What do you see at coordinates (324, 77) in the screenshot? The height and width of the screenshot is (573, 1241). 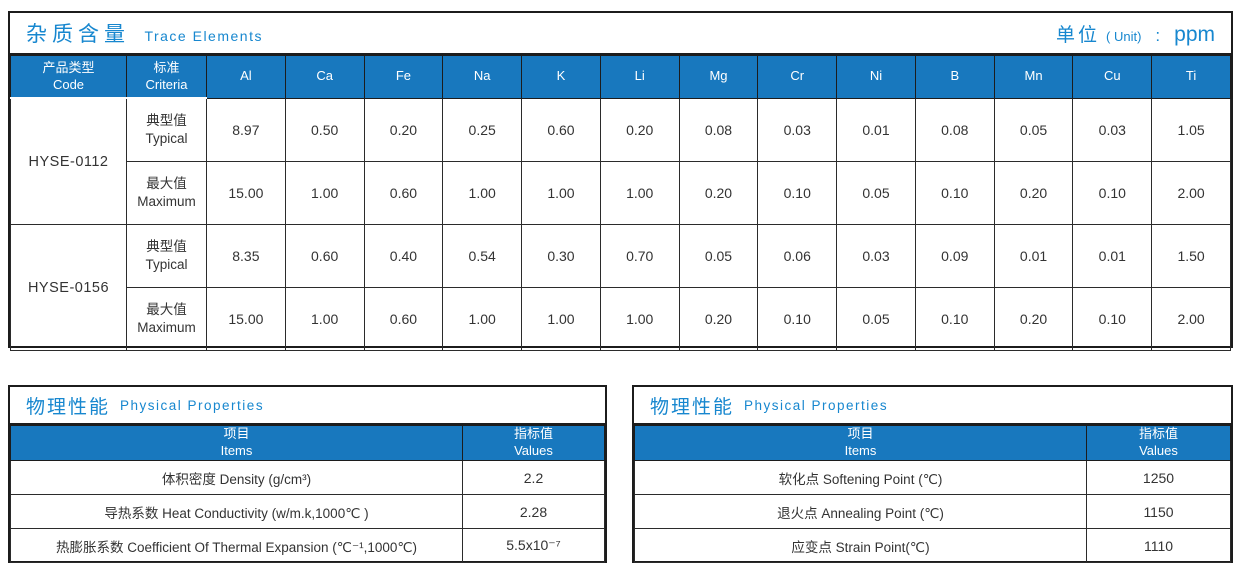 I see `element-col-ca: Ca` at bounding box center [324, 77].